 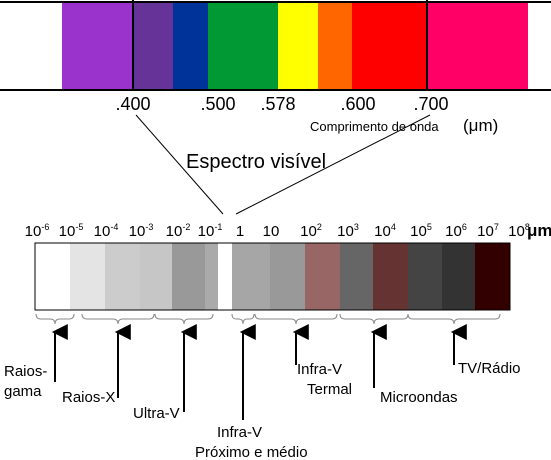 I want to click on wavelength-tick: .700, so click(x=430, y=104).